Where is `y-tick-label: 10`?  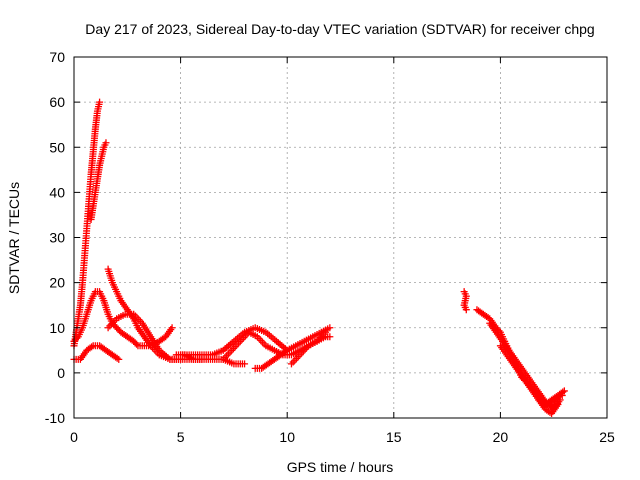
y-tick-label: 10 is located at coordinates (57, 328).